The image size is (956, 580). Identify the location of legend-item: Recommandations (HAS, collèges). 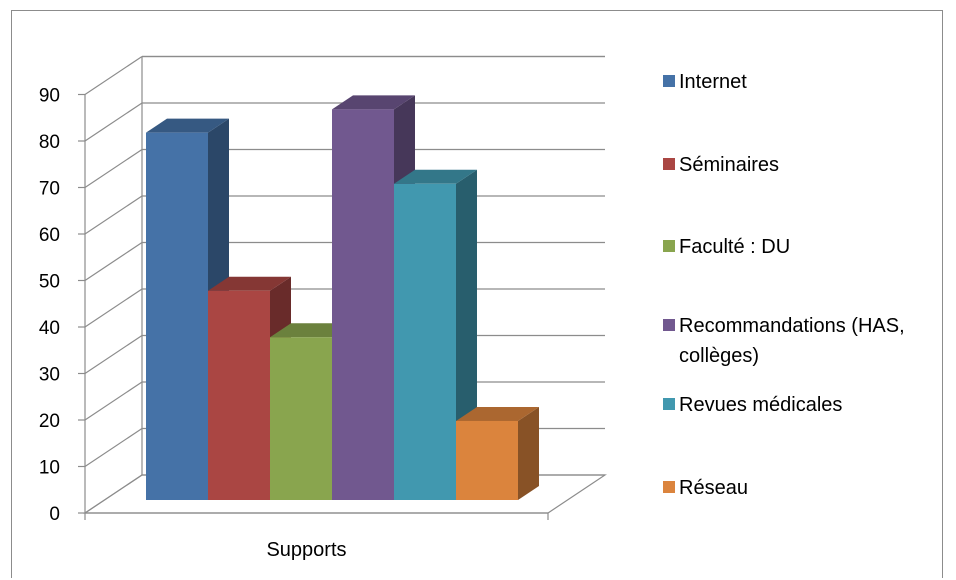
(784, 341).